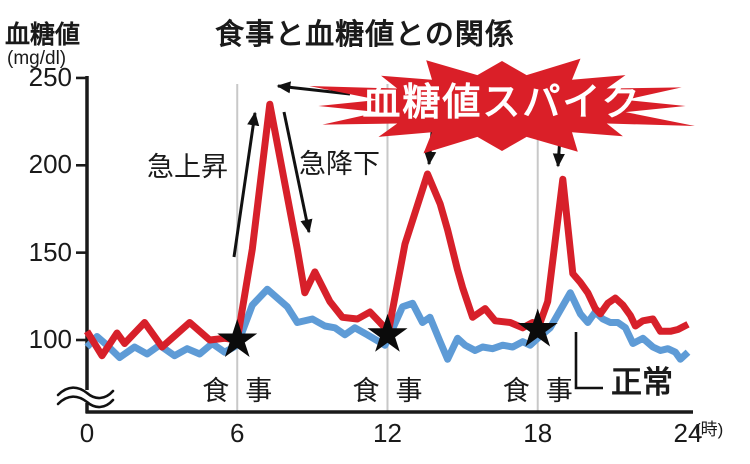 Image resolution: width=750 pixels, height=464 pixels. I want to click on y-axis-ticks, so click(81, 209).